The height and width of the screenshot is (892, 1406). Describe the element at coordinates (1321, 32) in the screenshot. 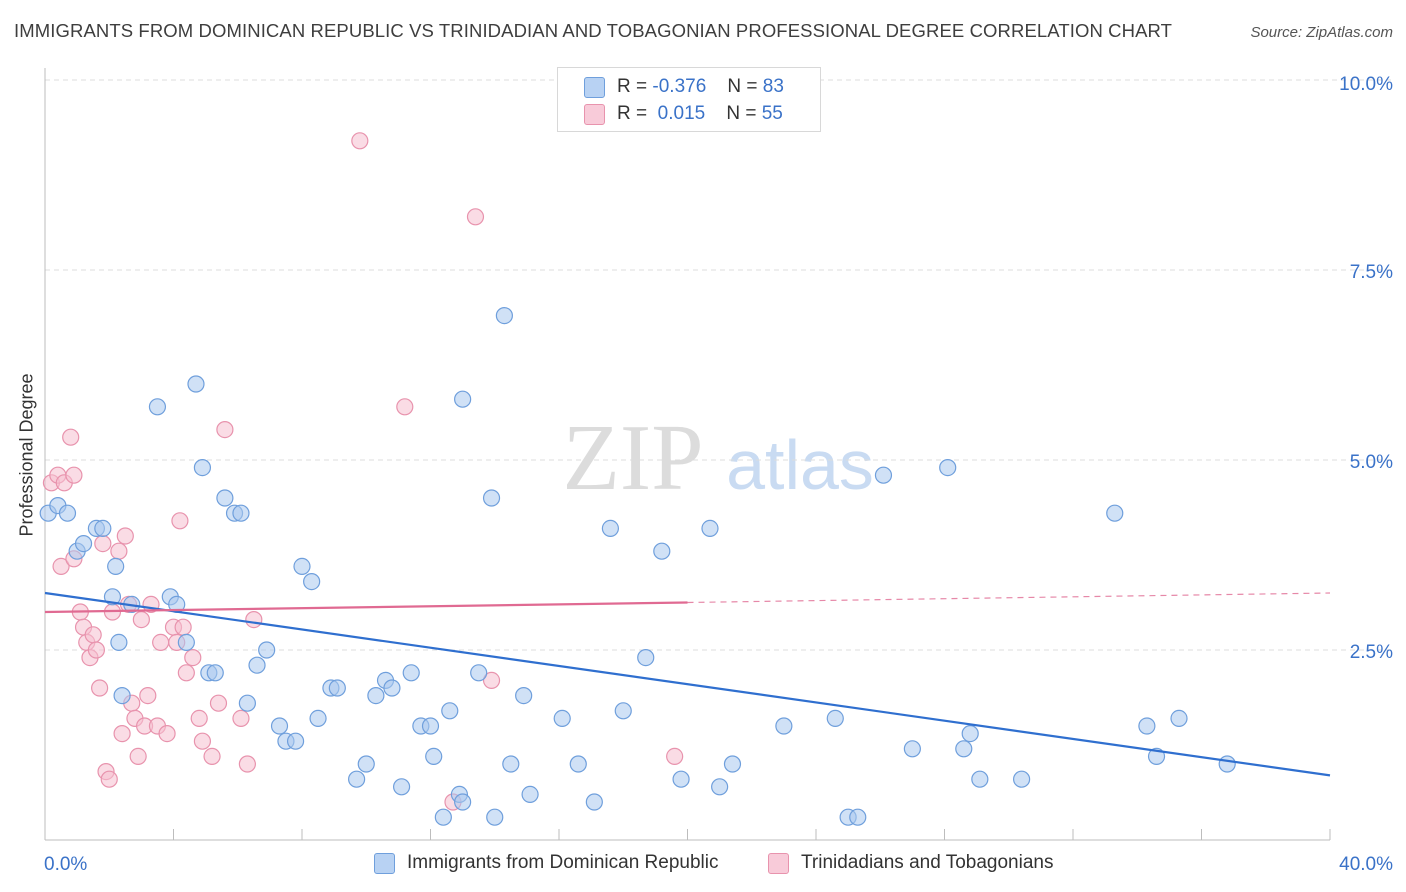

I see `source-label: Source: ZipAtlas.com` at that location.